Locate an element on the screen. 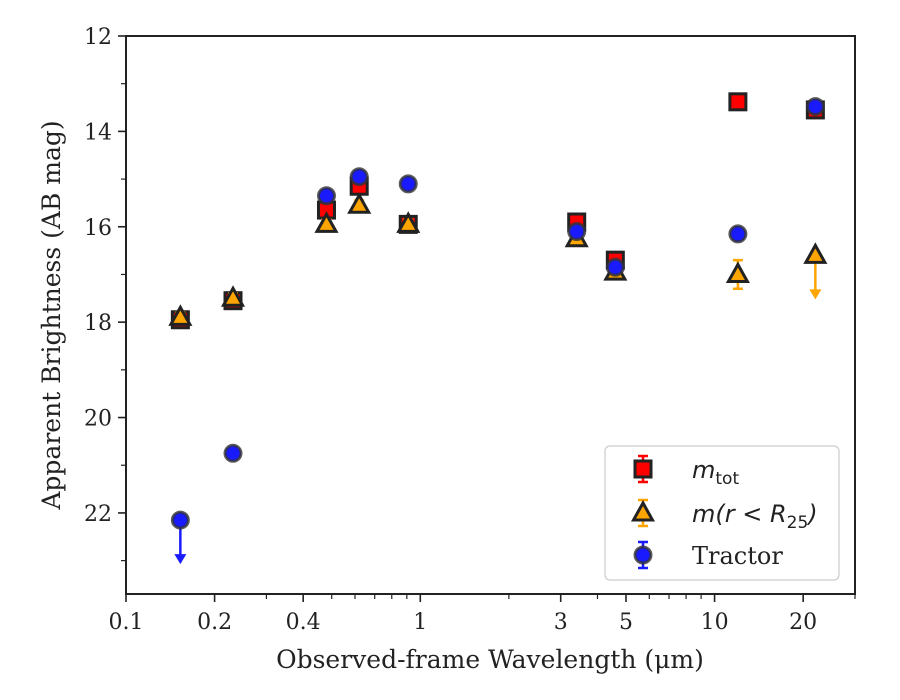  x-tick-label: 10 is located at coordinates (715, 622).